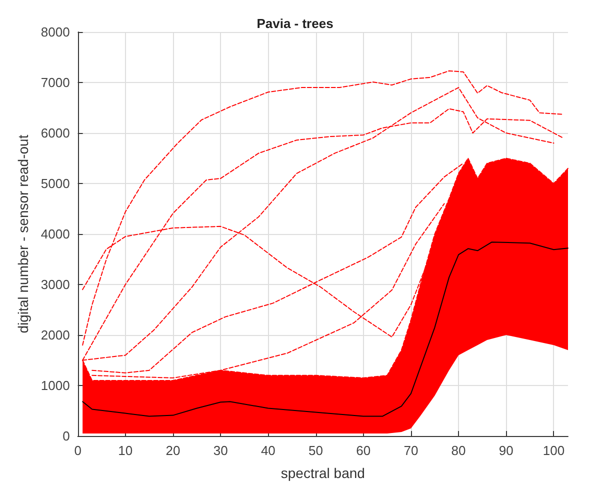 The height and width of the screenshot is (494, 590). What do you see at coordinates (55, 82) in the screenshot?
I see `y-tick-label: 7000` at bounding box center [55, 82].